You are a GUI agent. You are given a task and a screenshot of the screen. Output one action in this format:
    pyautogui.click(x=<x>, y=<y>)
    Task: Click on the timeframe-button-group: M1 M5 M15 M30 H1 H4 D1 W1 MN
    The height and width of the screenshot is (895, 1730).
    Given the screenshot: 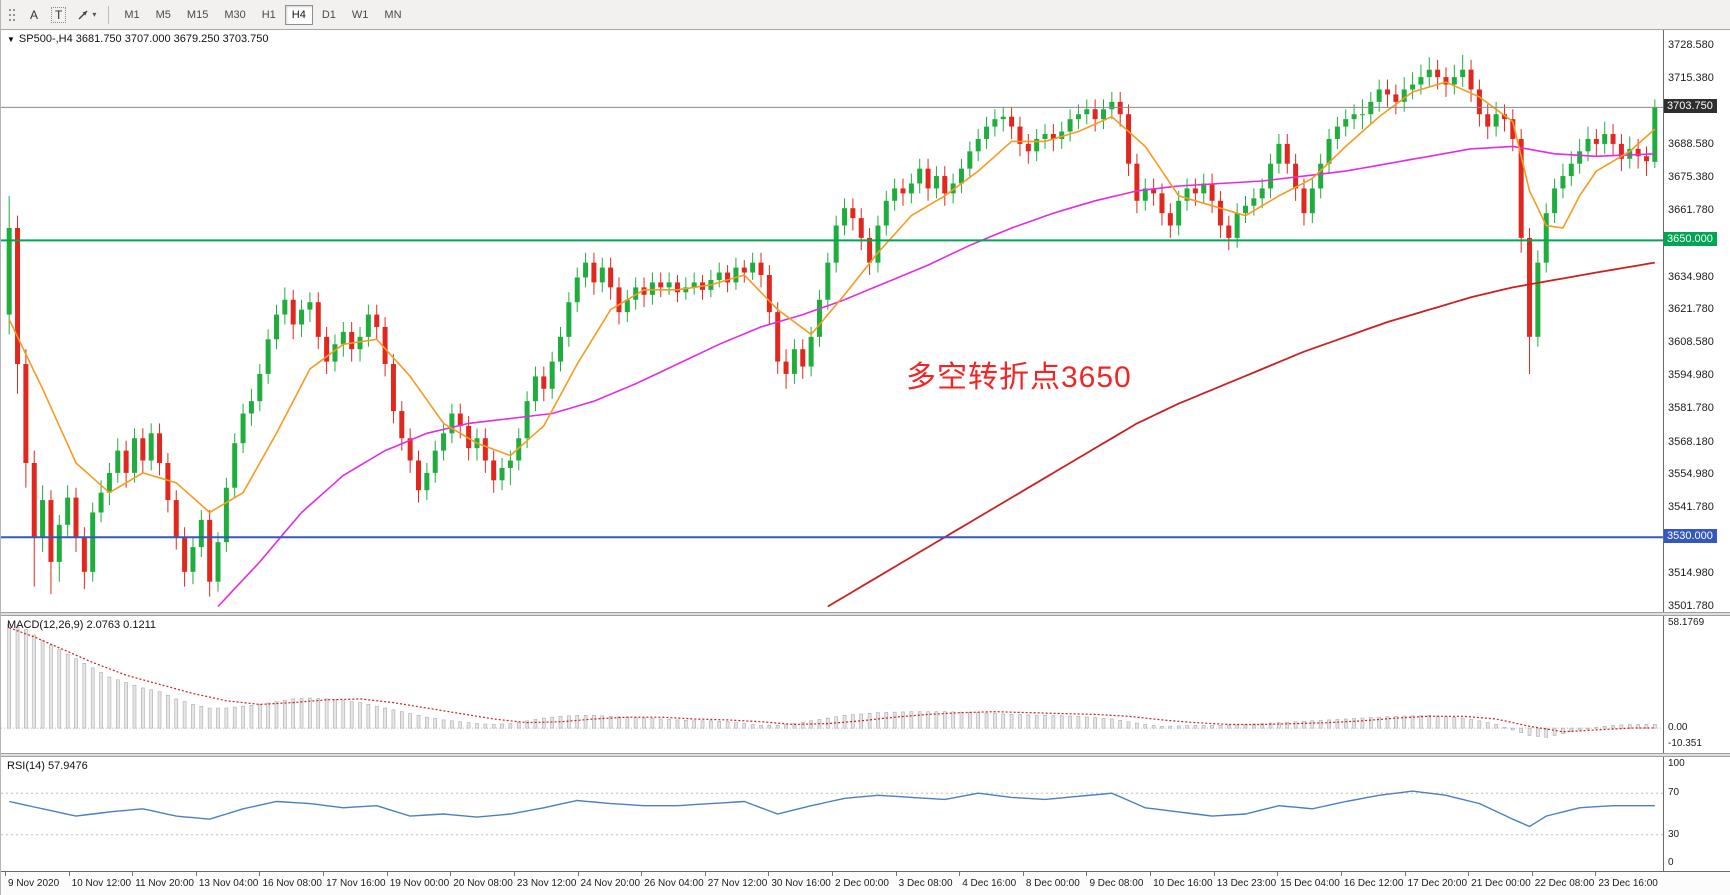 What is the action you would take?
    pyautogui.click(x=262, y=14)
    